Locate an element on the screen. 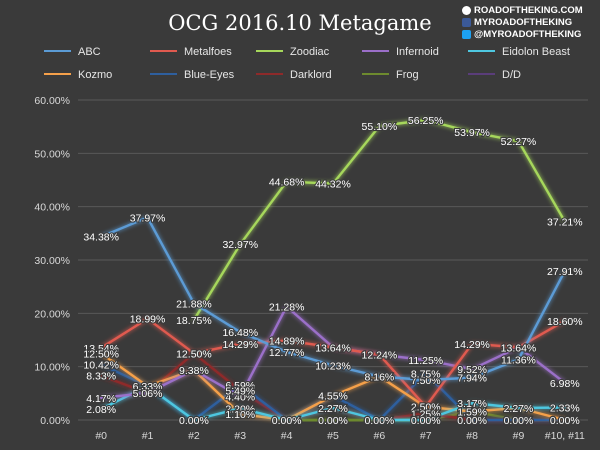 This screenshot has height=450, width=600. data-label-abc: 27.91% is located at coordinates (565, 272).